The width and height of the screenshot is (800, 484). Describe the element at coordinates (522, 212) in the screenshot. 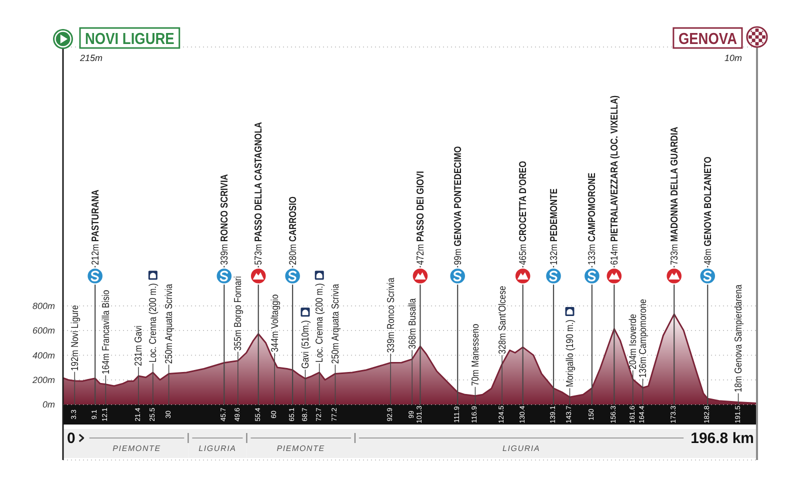

I see `annotation: 465m CROCETTA D'OREO` at that location.